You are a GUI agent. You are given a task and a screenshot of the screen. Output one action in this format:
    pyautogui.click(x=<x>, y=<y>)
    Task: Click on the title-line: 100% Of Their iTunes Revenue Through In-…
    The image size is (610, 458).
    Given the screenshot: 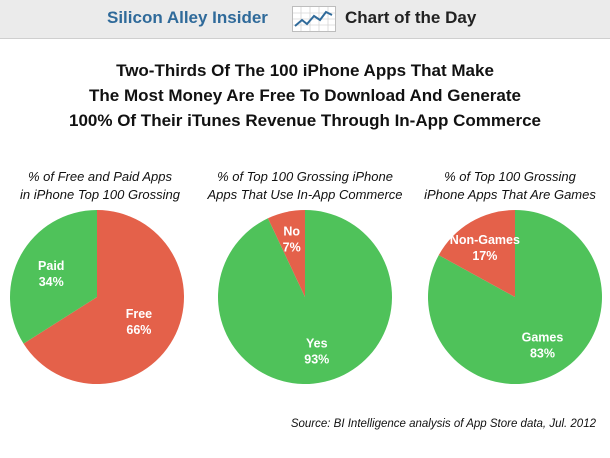 What is the action you would take?
    pyautogui.click(x=305, y=120)
    